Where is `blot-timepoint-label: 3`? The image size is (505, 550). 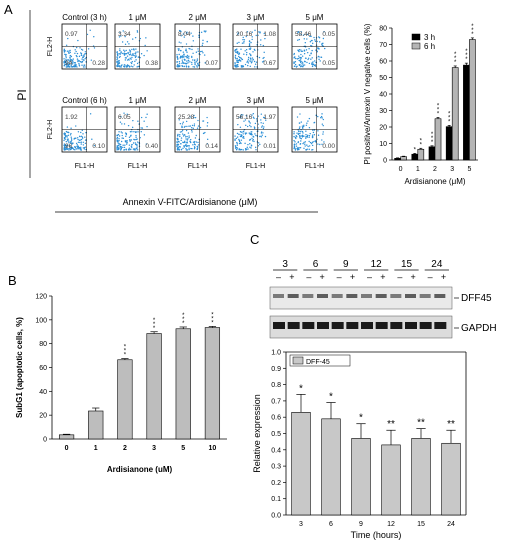 blot-timepoint-label: 3 is located at coordinates (285, 264).